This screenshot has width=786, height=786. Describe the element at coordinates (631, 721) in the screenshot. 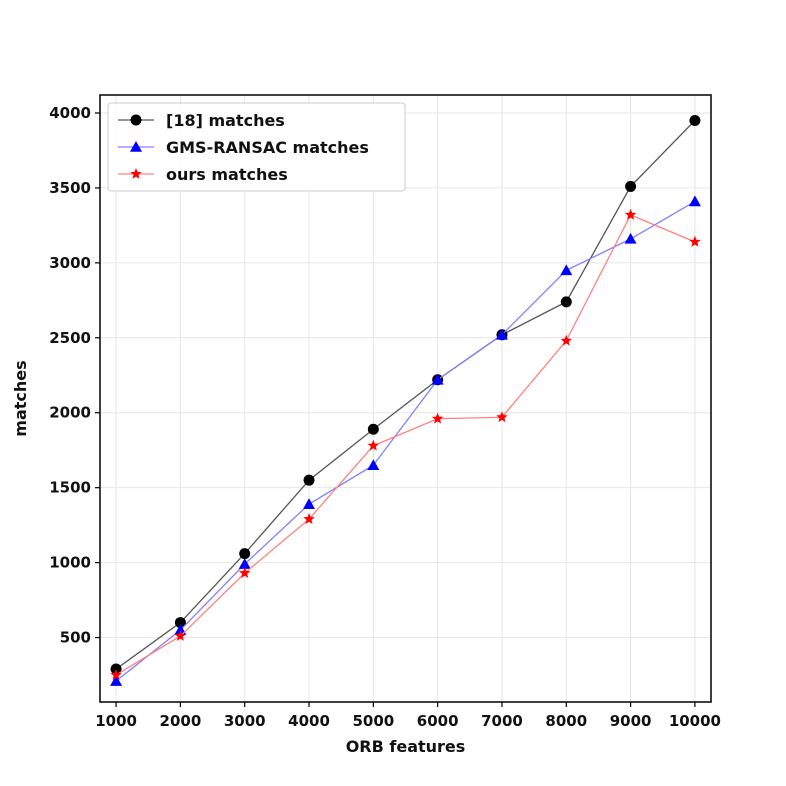

I see `x-tick-label: 9000` at that location.